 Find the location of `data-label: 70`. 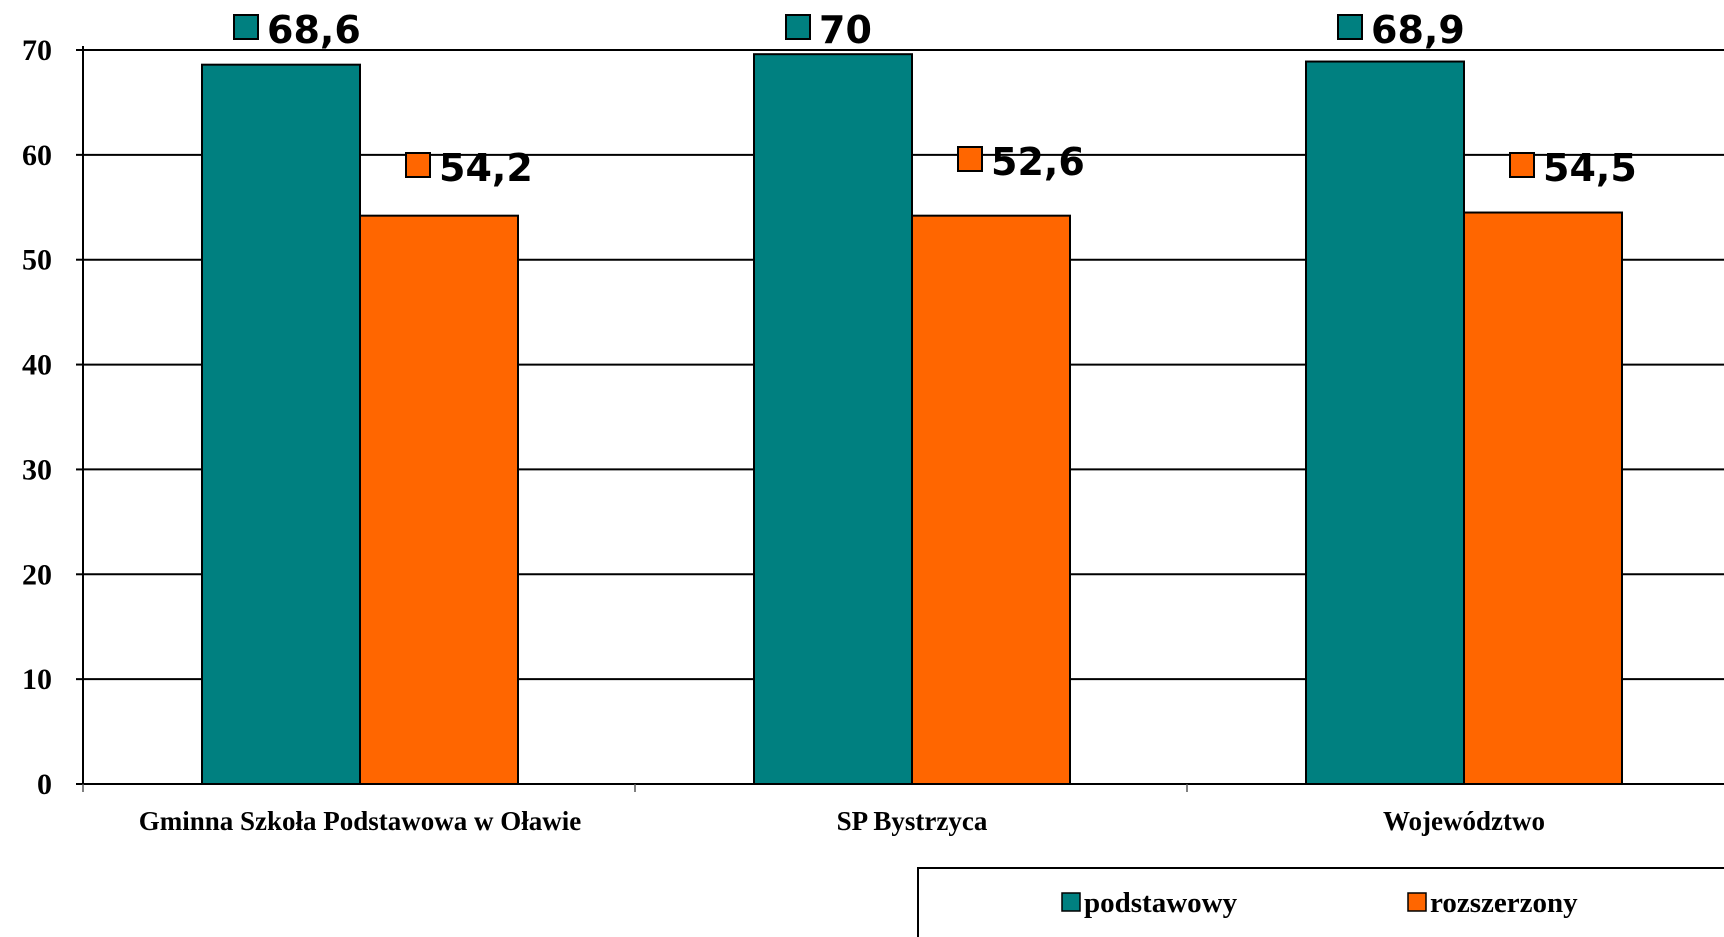

data-label: 70 is located at coordinates (845, 30).